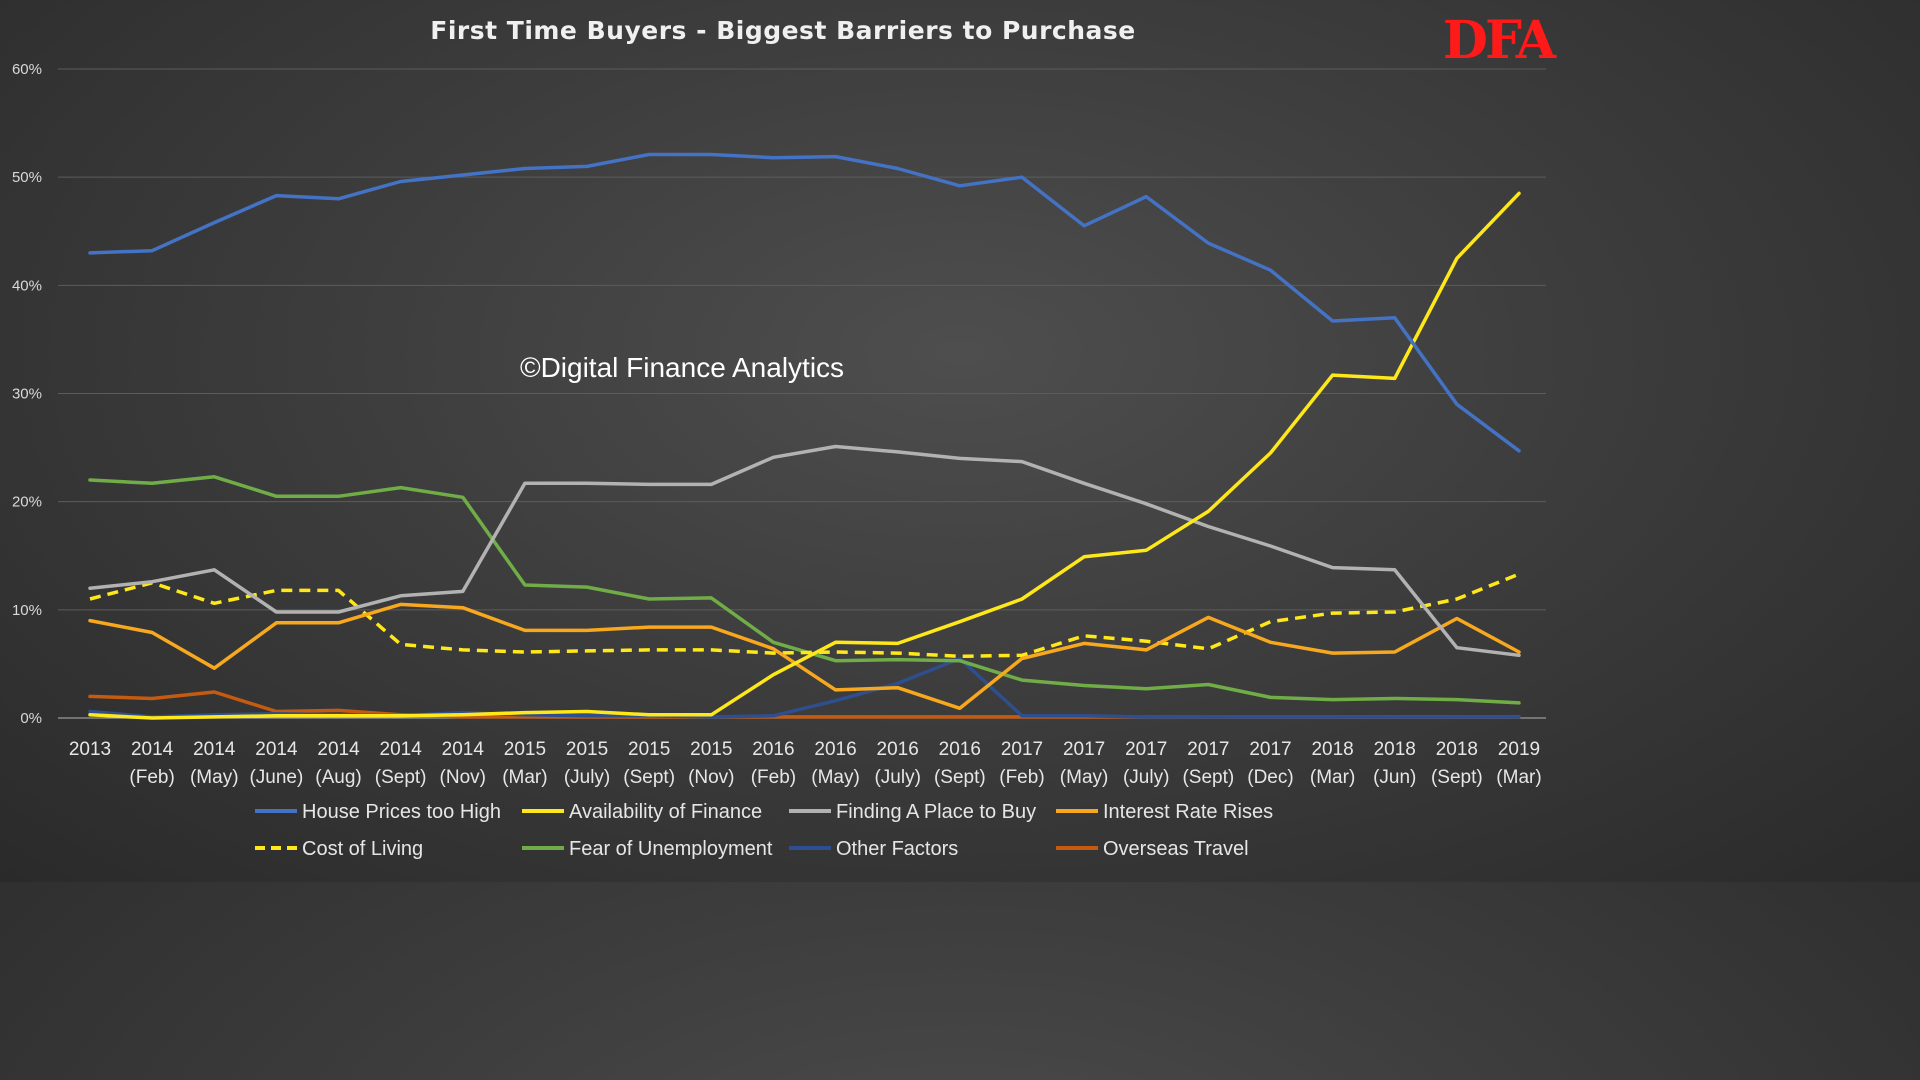  Describe the element at coordinates (1270, 777) in the screenshot. I see `x-tick-sublabel: (Dec)` at that location.